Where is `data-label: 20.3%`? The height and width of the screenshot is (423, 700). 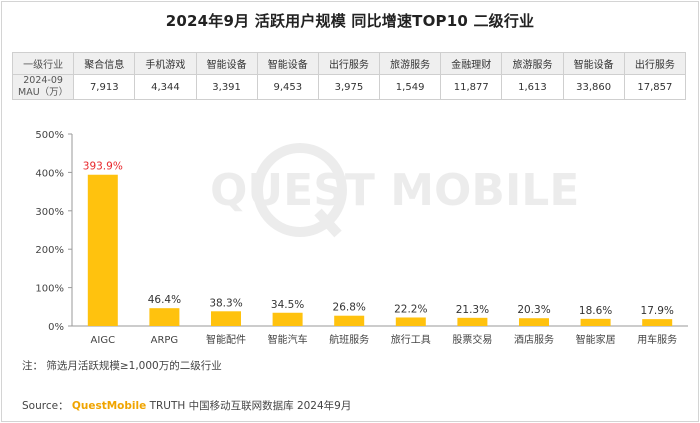
data-label: 20.3% is located at coordinates (533, 310).